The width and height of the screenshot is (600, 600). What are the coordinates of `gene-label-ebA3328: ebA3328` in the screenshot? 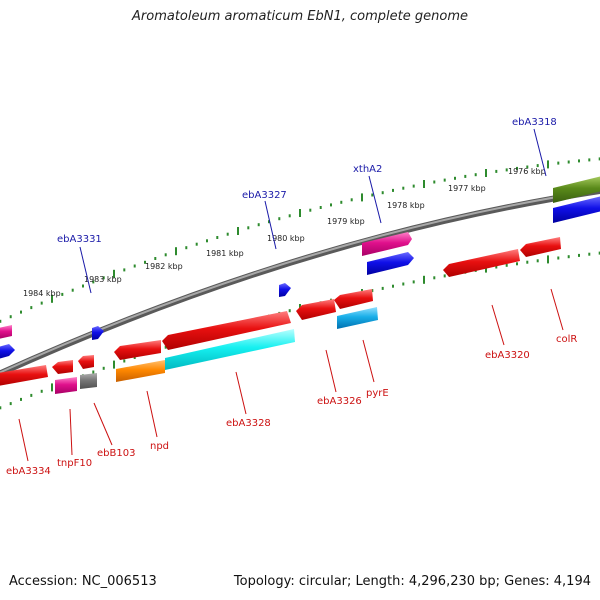 It's located at (248, 423).